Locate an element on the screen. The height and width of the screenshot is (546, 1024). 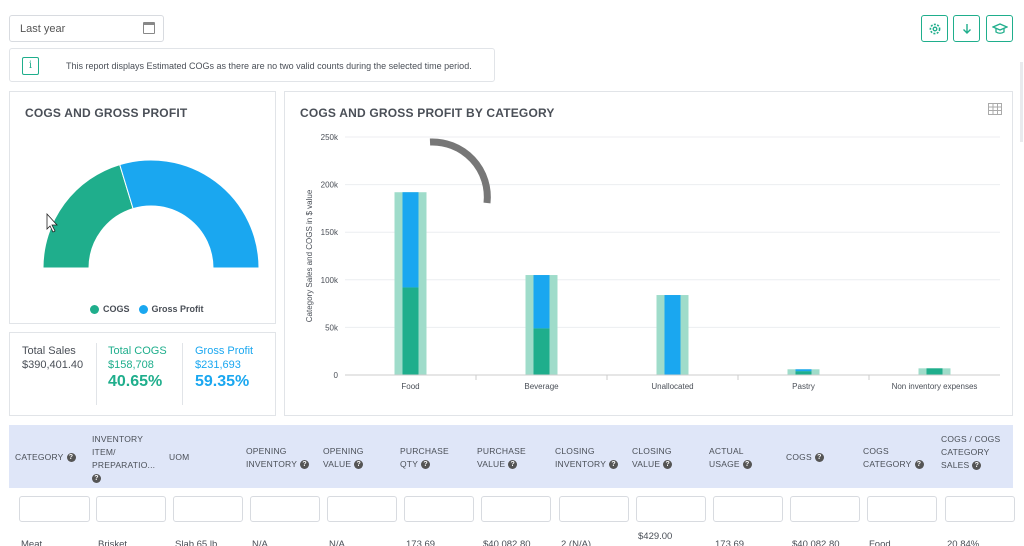
column-header: PURCHASE VALUE? is located at coordinates (501, 458).